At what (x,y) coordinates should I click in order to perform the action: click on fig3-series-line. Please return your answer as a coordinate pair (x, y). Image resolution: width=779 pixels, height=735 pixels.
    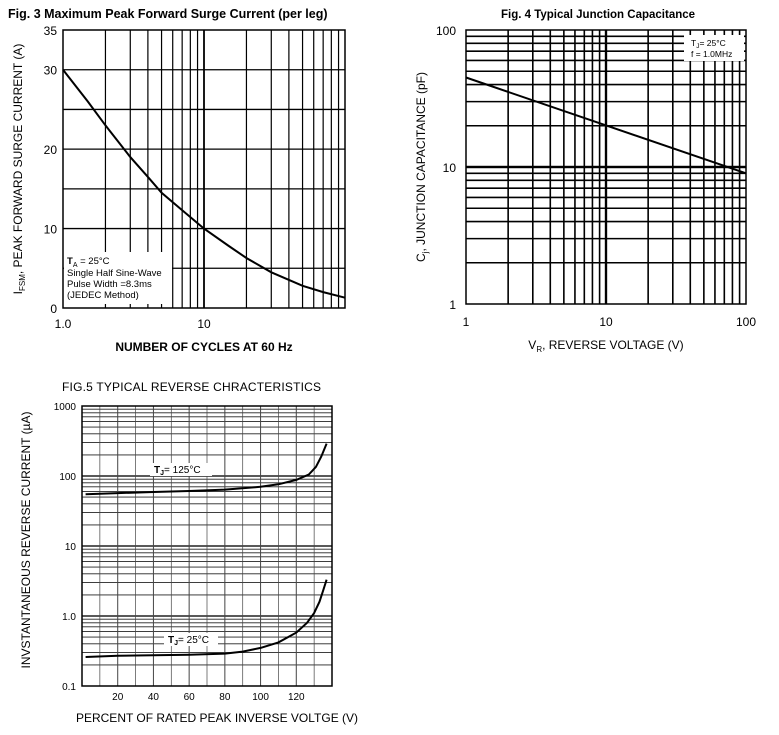
    Looking at the image, I should click on (204, 184).